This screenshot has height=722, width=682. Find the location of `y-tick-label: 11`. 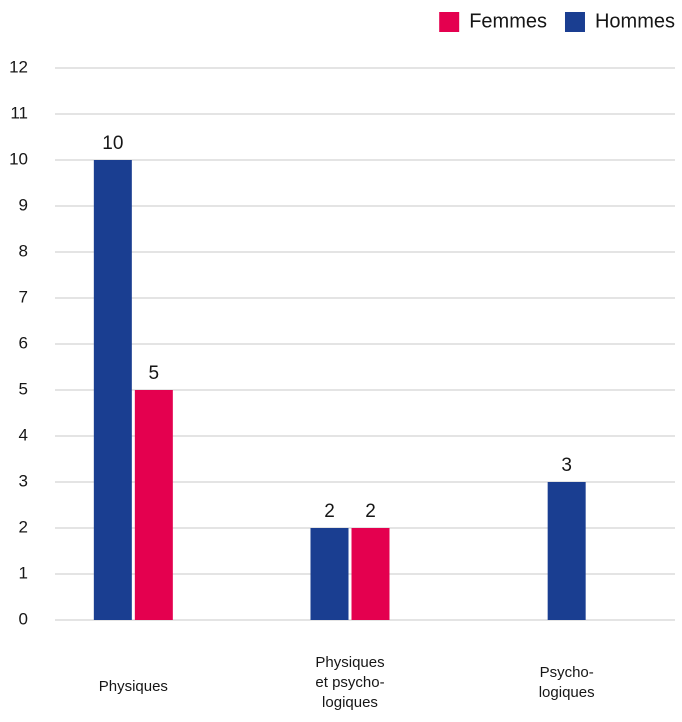

y-tick-label: 11 is located at coordinates (19, 112).